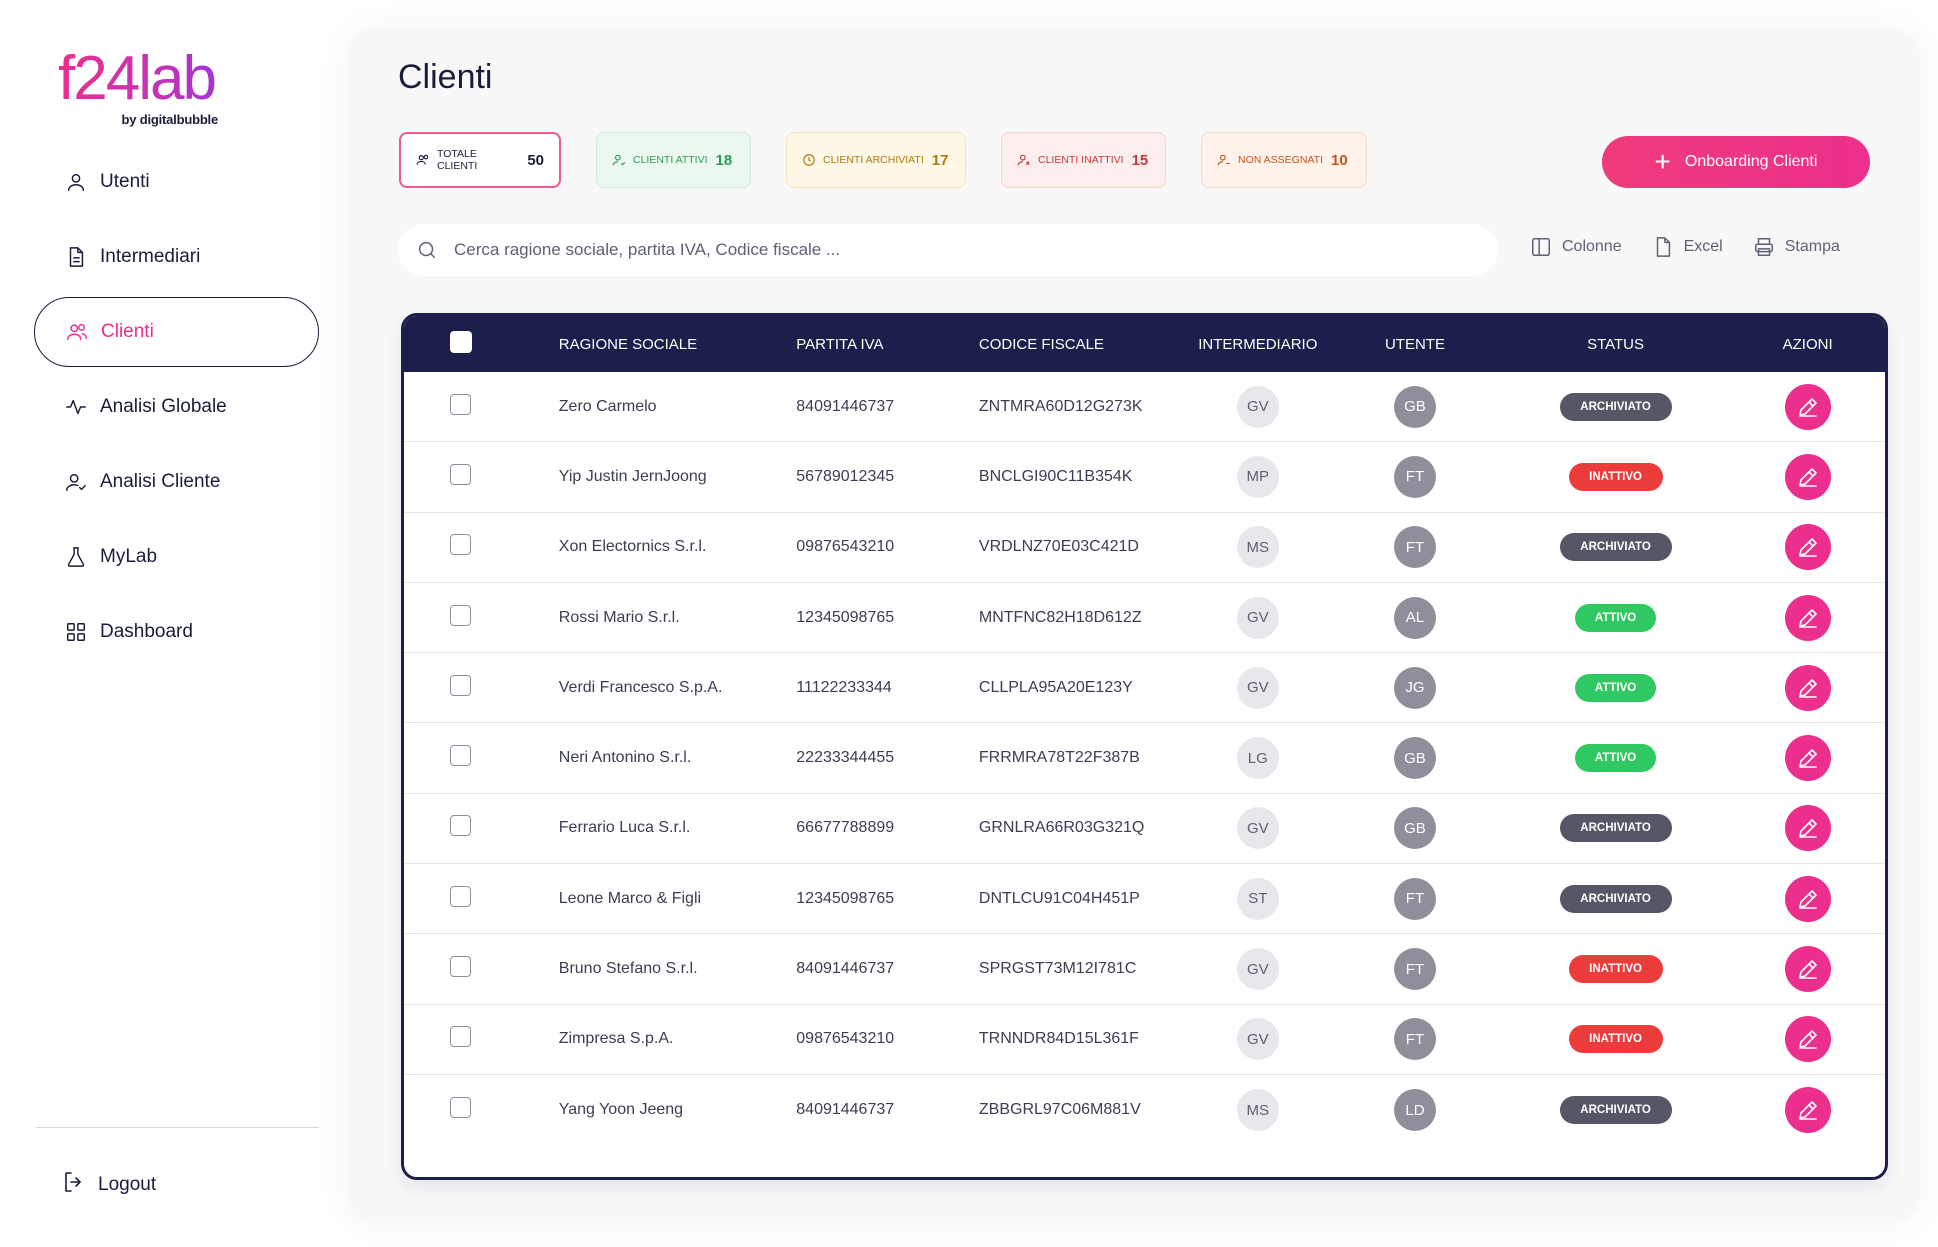  I want to click on pencil-icon, so click(1807, 548).